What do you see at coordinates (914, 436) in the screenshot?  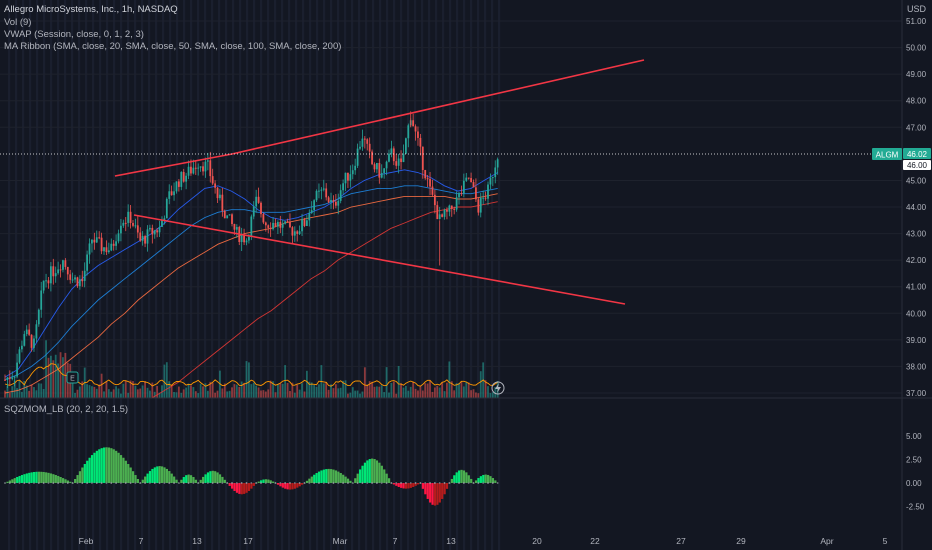 I see `momentum-tick-label: 5.00` at bounding box center [914, 436].